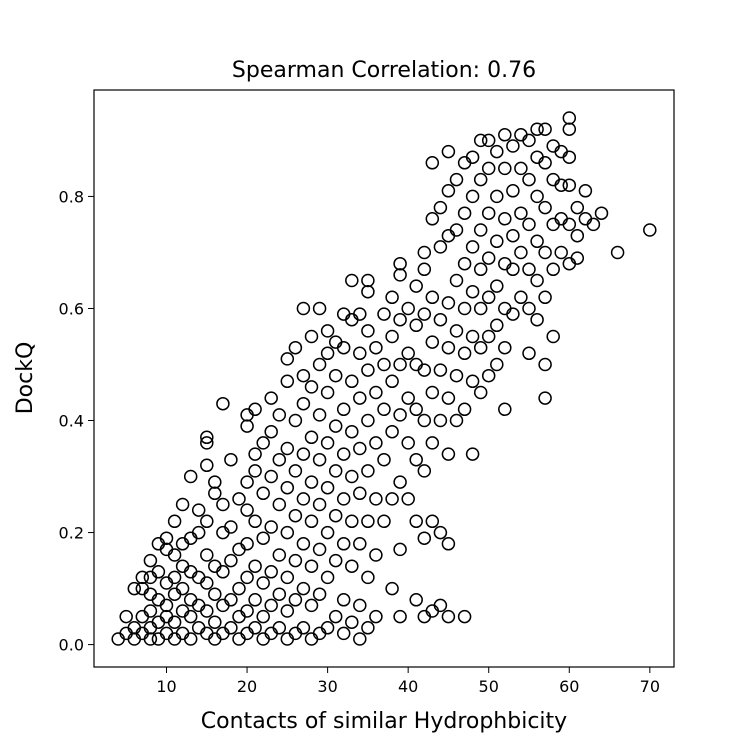 This screenshot has height=750, width=750. What do you see at coordinates (408, 681) in the screenshot?
I see `x-axis: 10 20 30 40 50 60 70` at bounding box center [408, 681].